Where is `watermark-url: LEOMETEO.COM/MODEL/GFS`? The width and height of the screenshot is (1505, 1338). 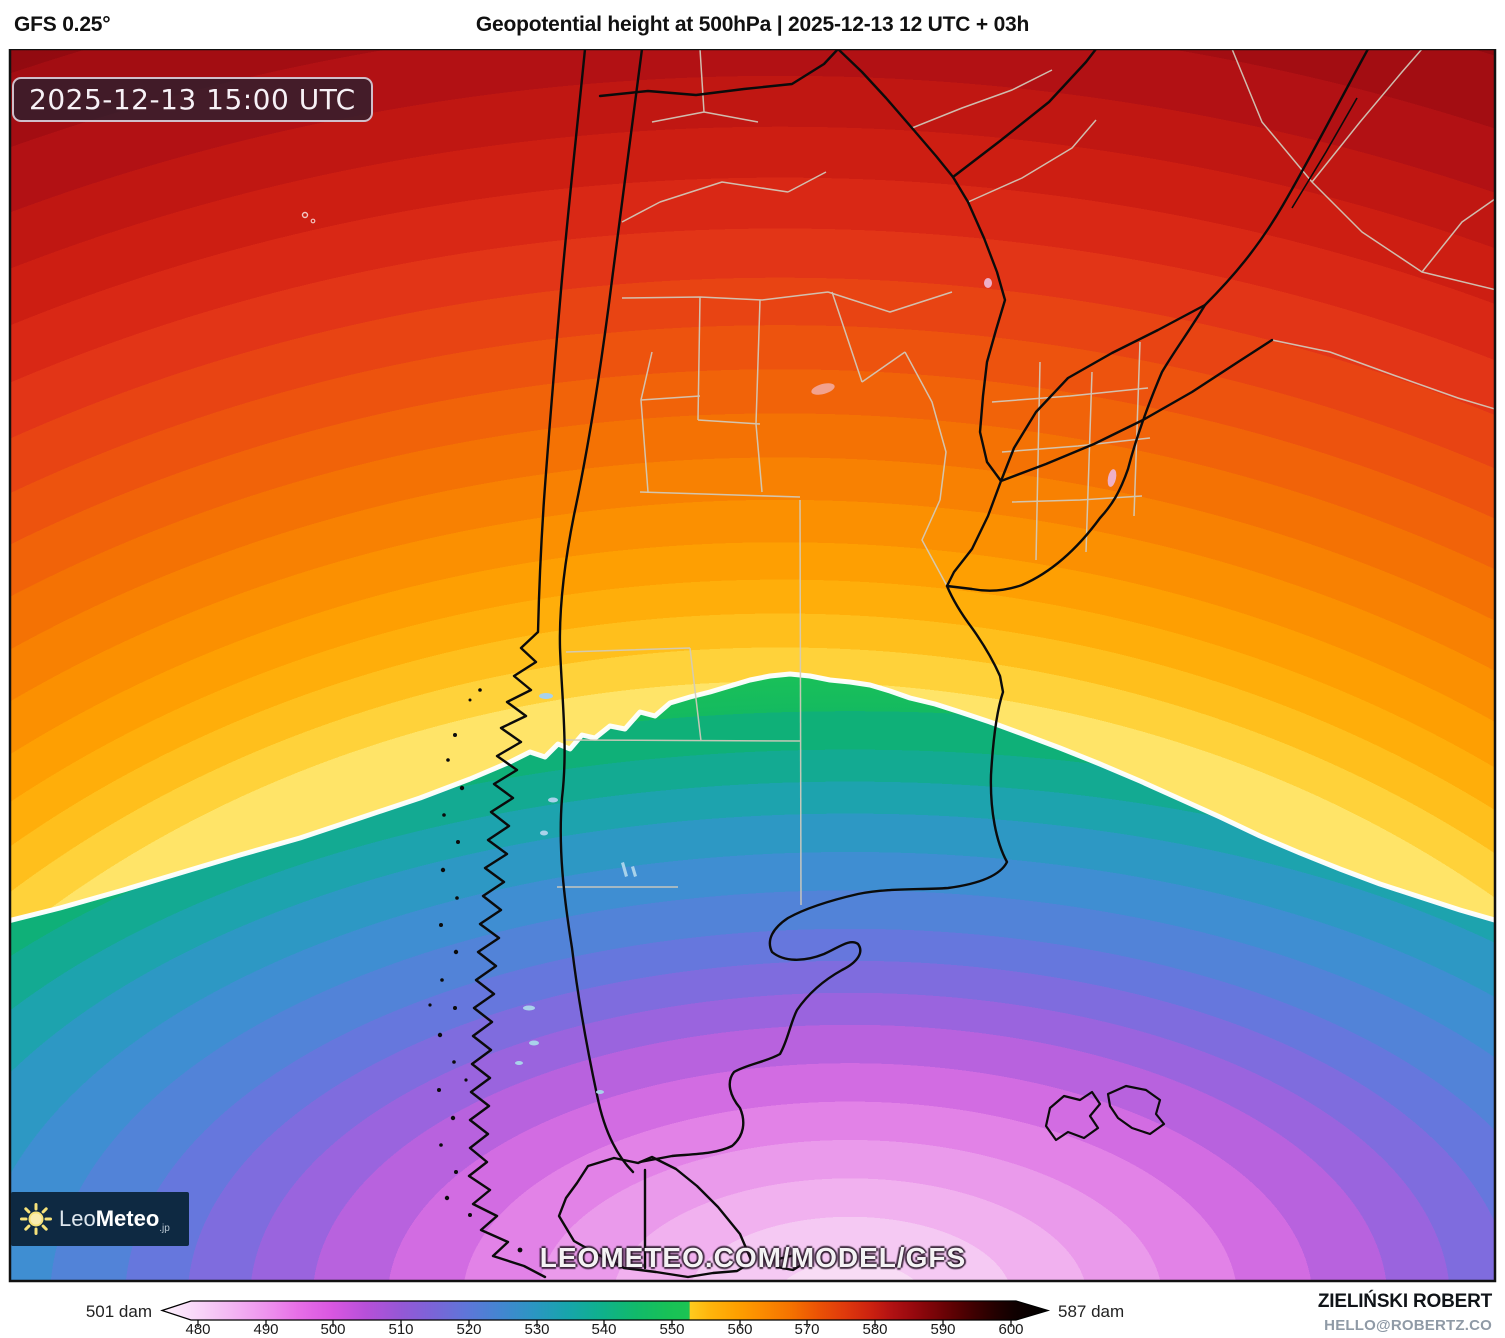
watermark-url: LEOMETEO.COM/MODEL/GFS is located at coordinates (753, 1257).